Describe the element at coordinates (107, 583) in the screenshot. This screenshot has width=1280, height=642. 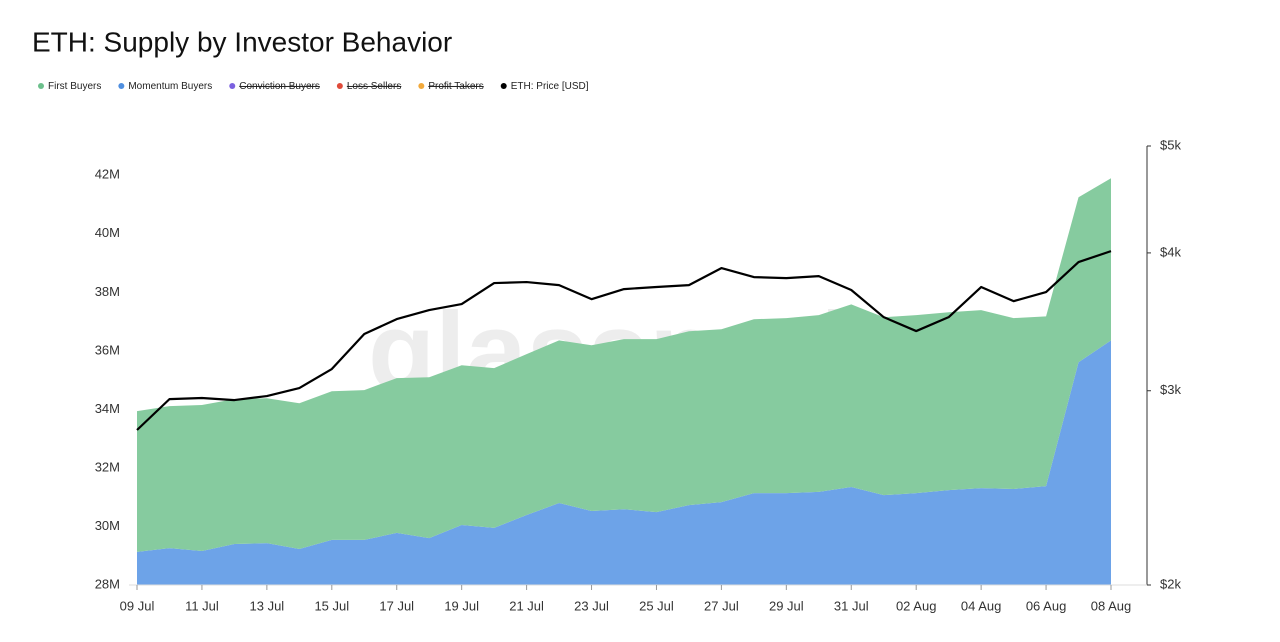
I see `y-tick-label: 28M` at that location.